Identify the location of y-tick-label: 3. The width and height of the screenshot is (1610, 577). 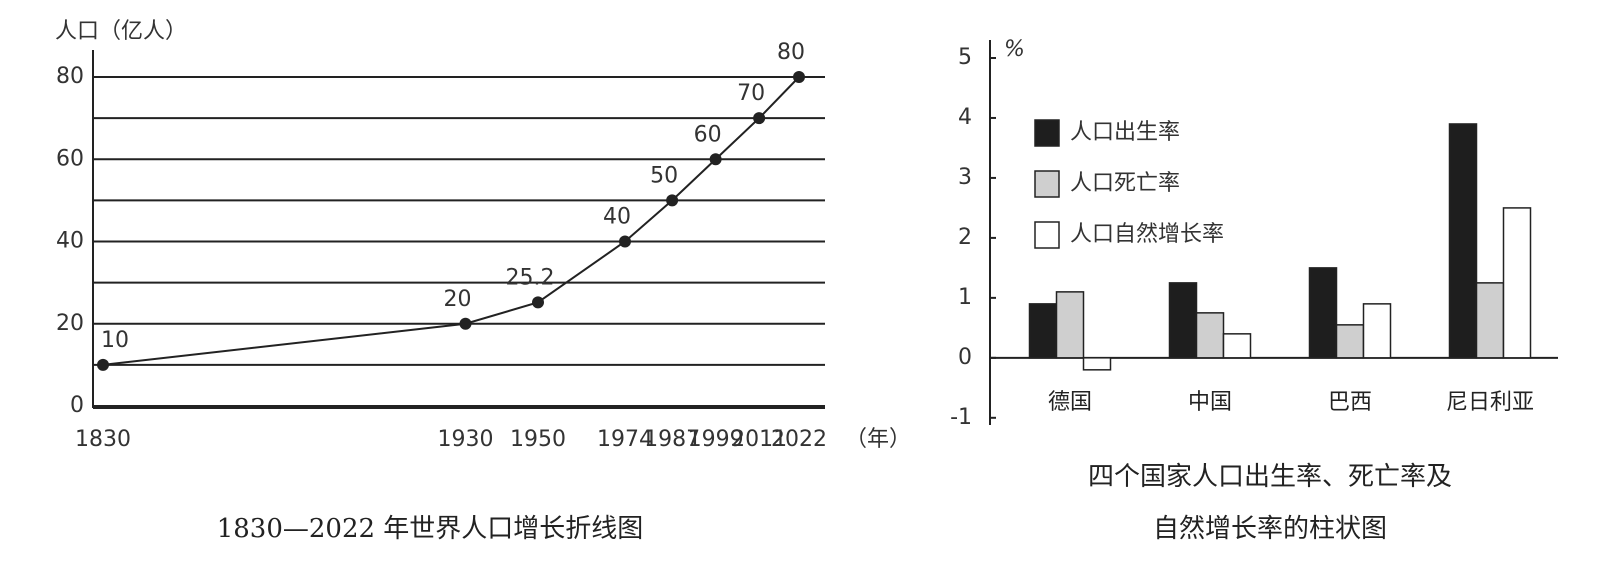
(965, 177).